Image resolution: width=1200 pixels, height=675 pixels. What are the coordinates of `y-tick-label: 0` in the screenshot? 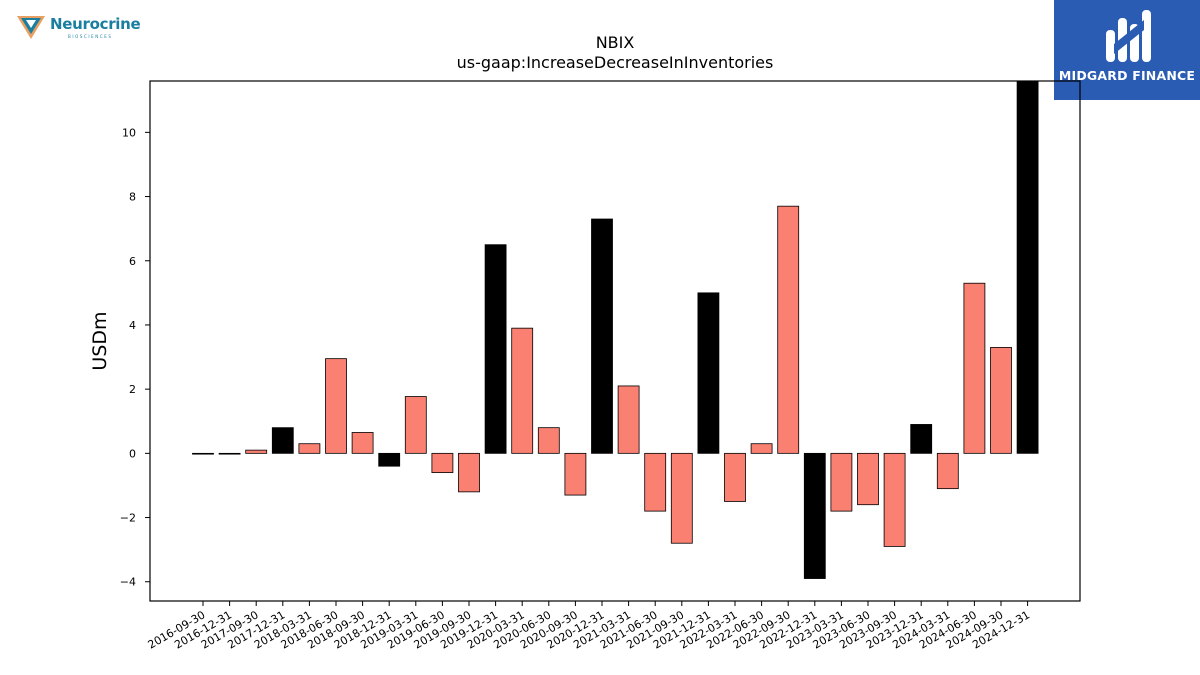 It's located at (132, 453).